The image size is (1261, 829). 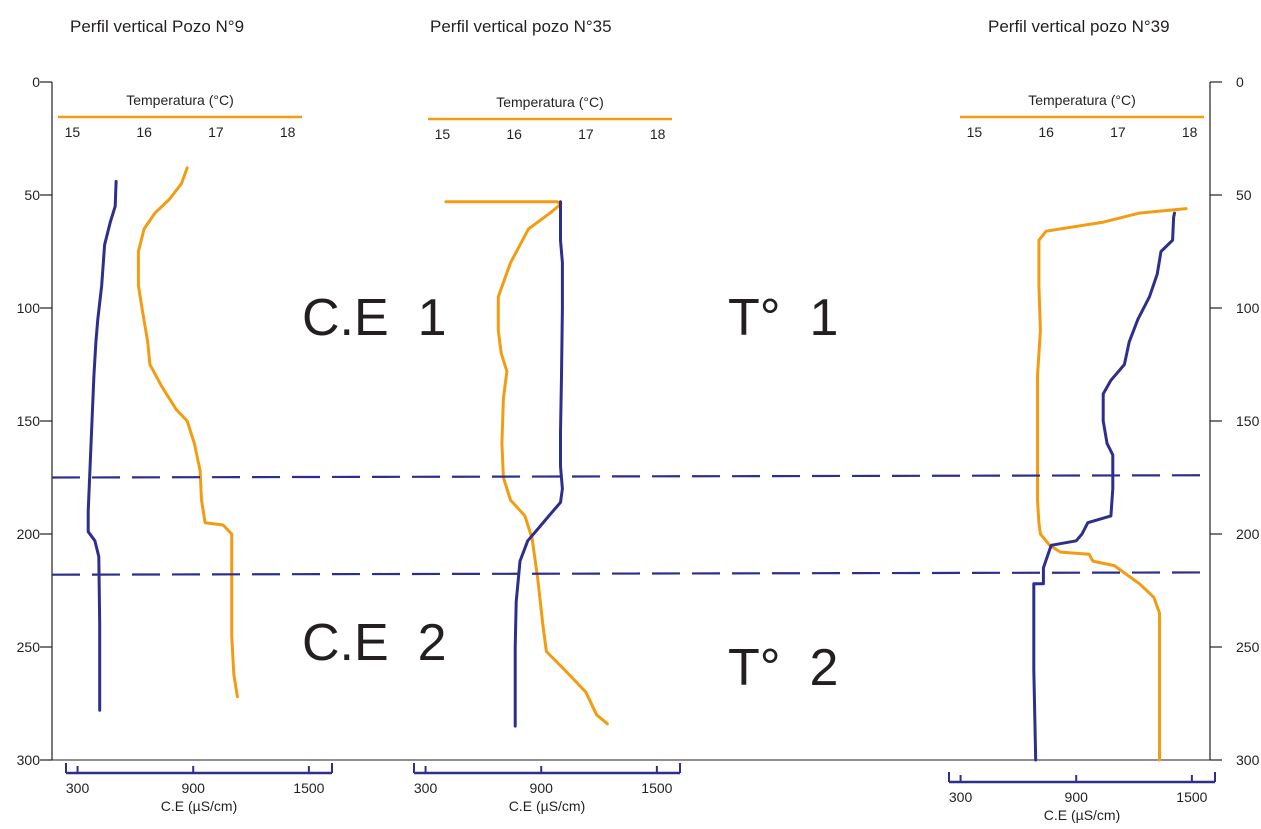 What do you see at coordinates (32, 195) in the screenshot?
I see `depth-tick-label-left: 50` at bounding box center [32, 195].